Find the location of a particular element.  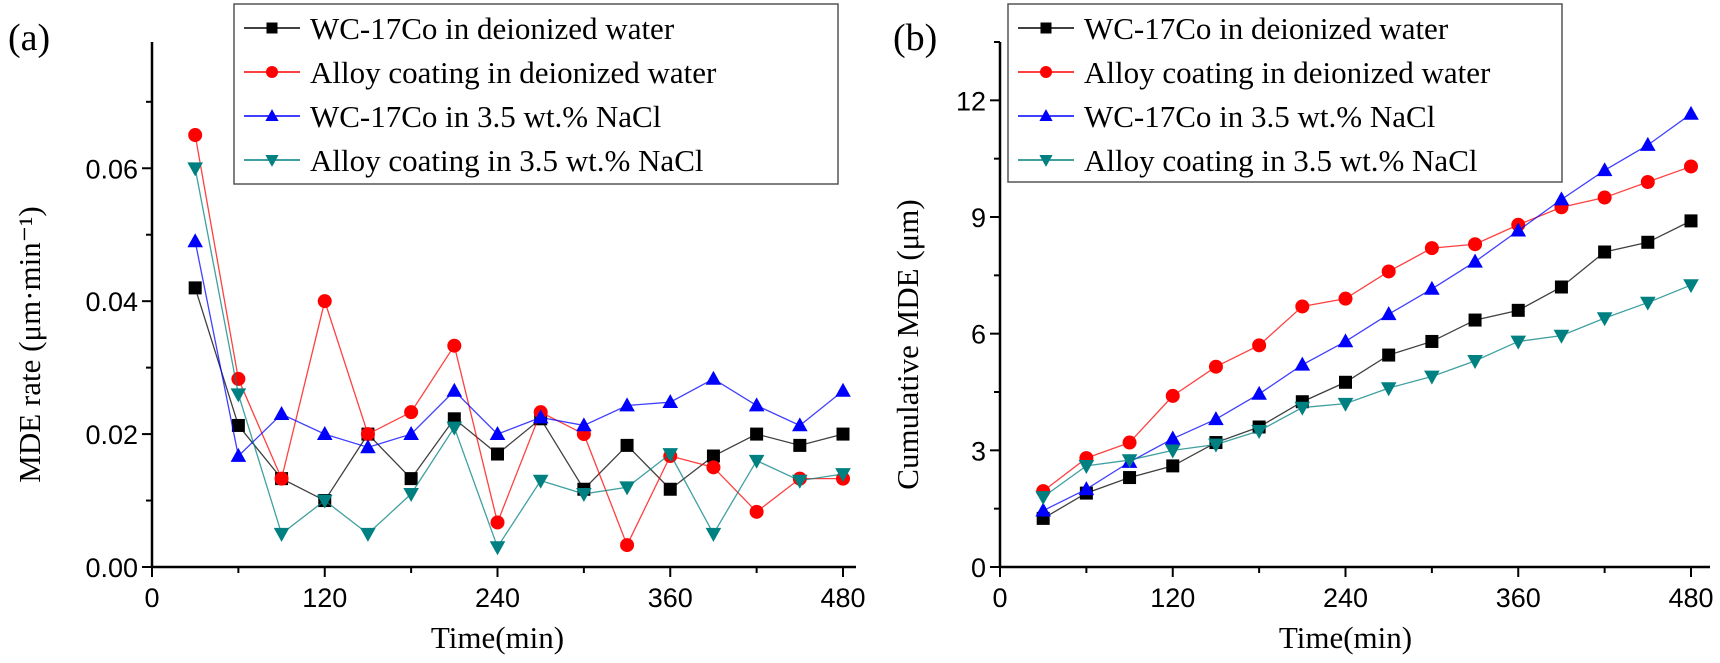

x-axis-title: Time(min) is located at coordinates (497, 637).